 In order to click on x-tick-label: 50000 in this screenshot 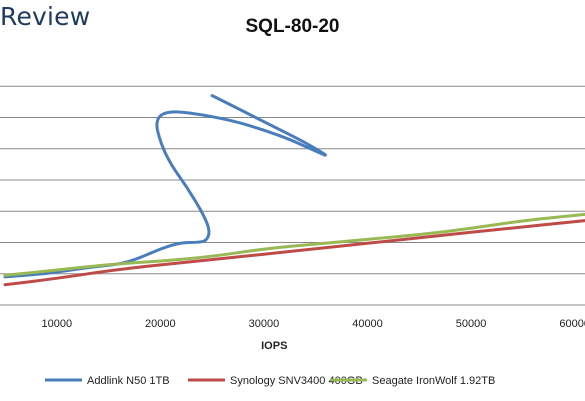, I will do `click(471, 324)`.